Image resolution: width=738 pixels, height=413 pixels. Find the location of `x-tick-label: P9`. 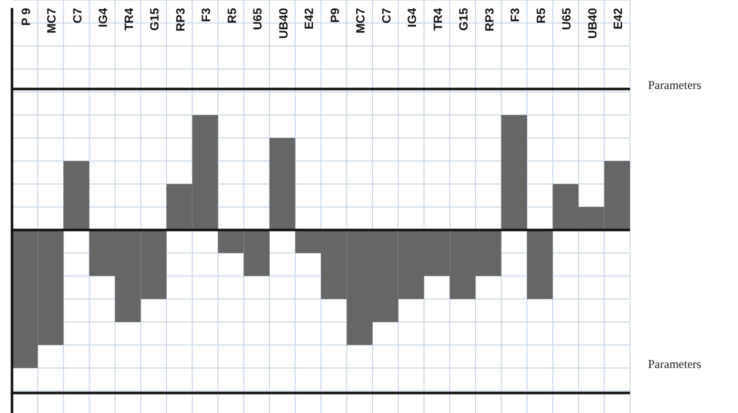

x-tick-label: P9 is located at coordinates (335, 15).